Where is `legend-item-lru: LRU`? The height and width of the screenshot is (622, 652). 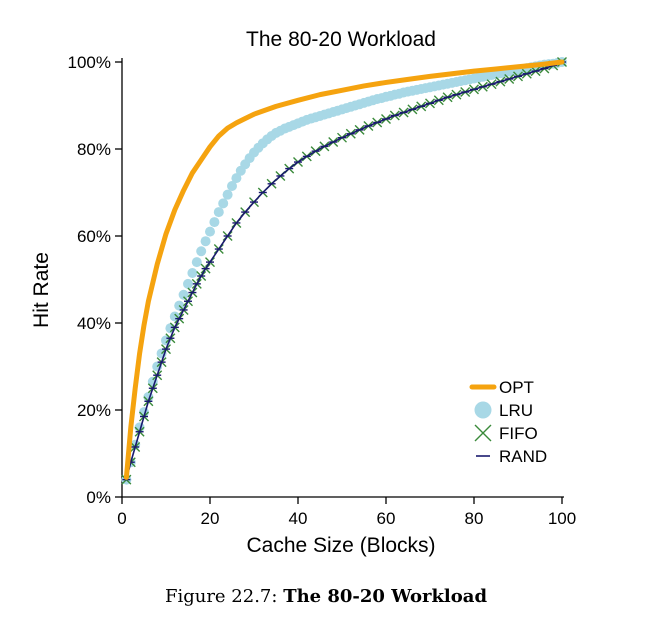
legend-item-lru: LRU is located at coordinates (503, 410).